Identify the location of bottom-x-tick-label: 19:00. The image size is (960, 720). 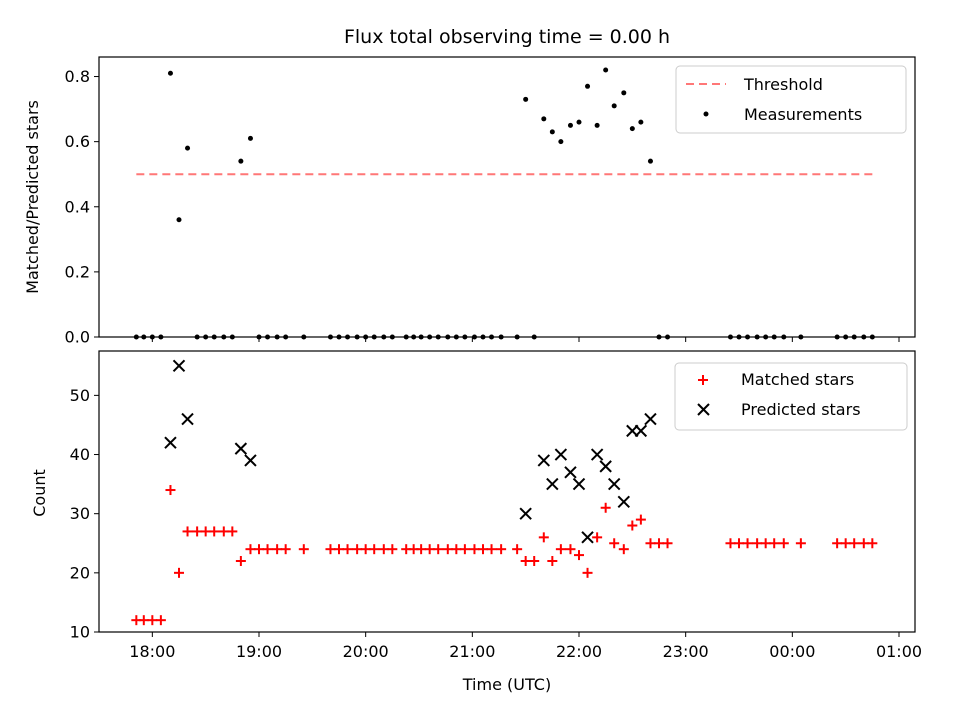
(259, 651).